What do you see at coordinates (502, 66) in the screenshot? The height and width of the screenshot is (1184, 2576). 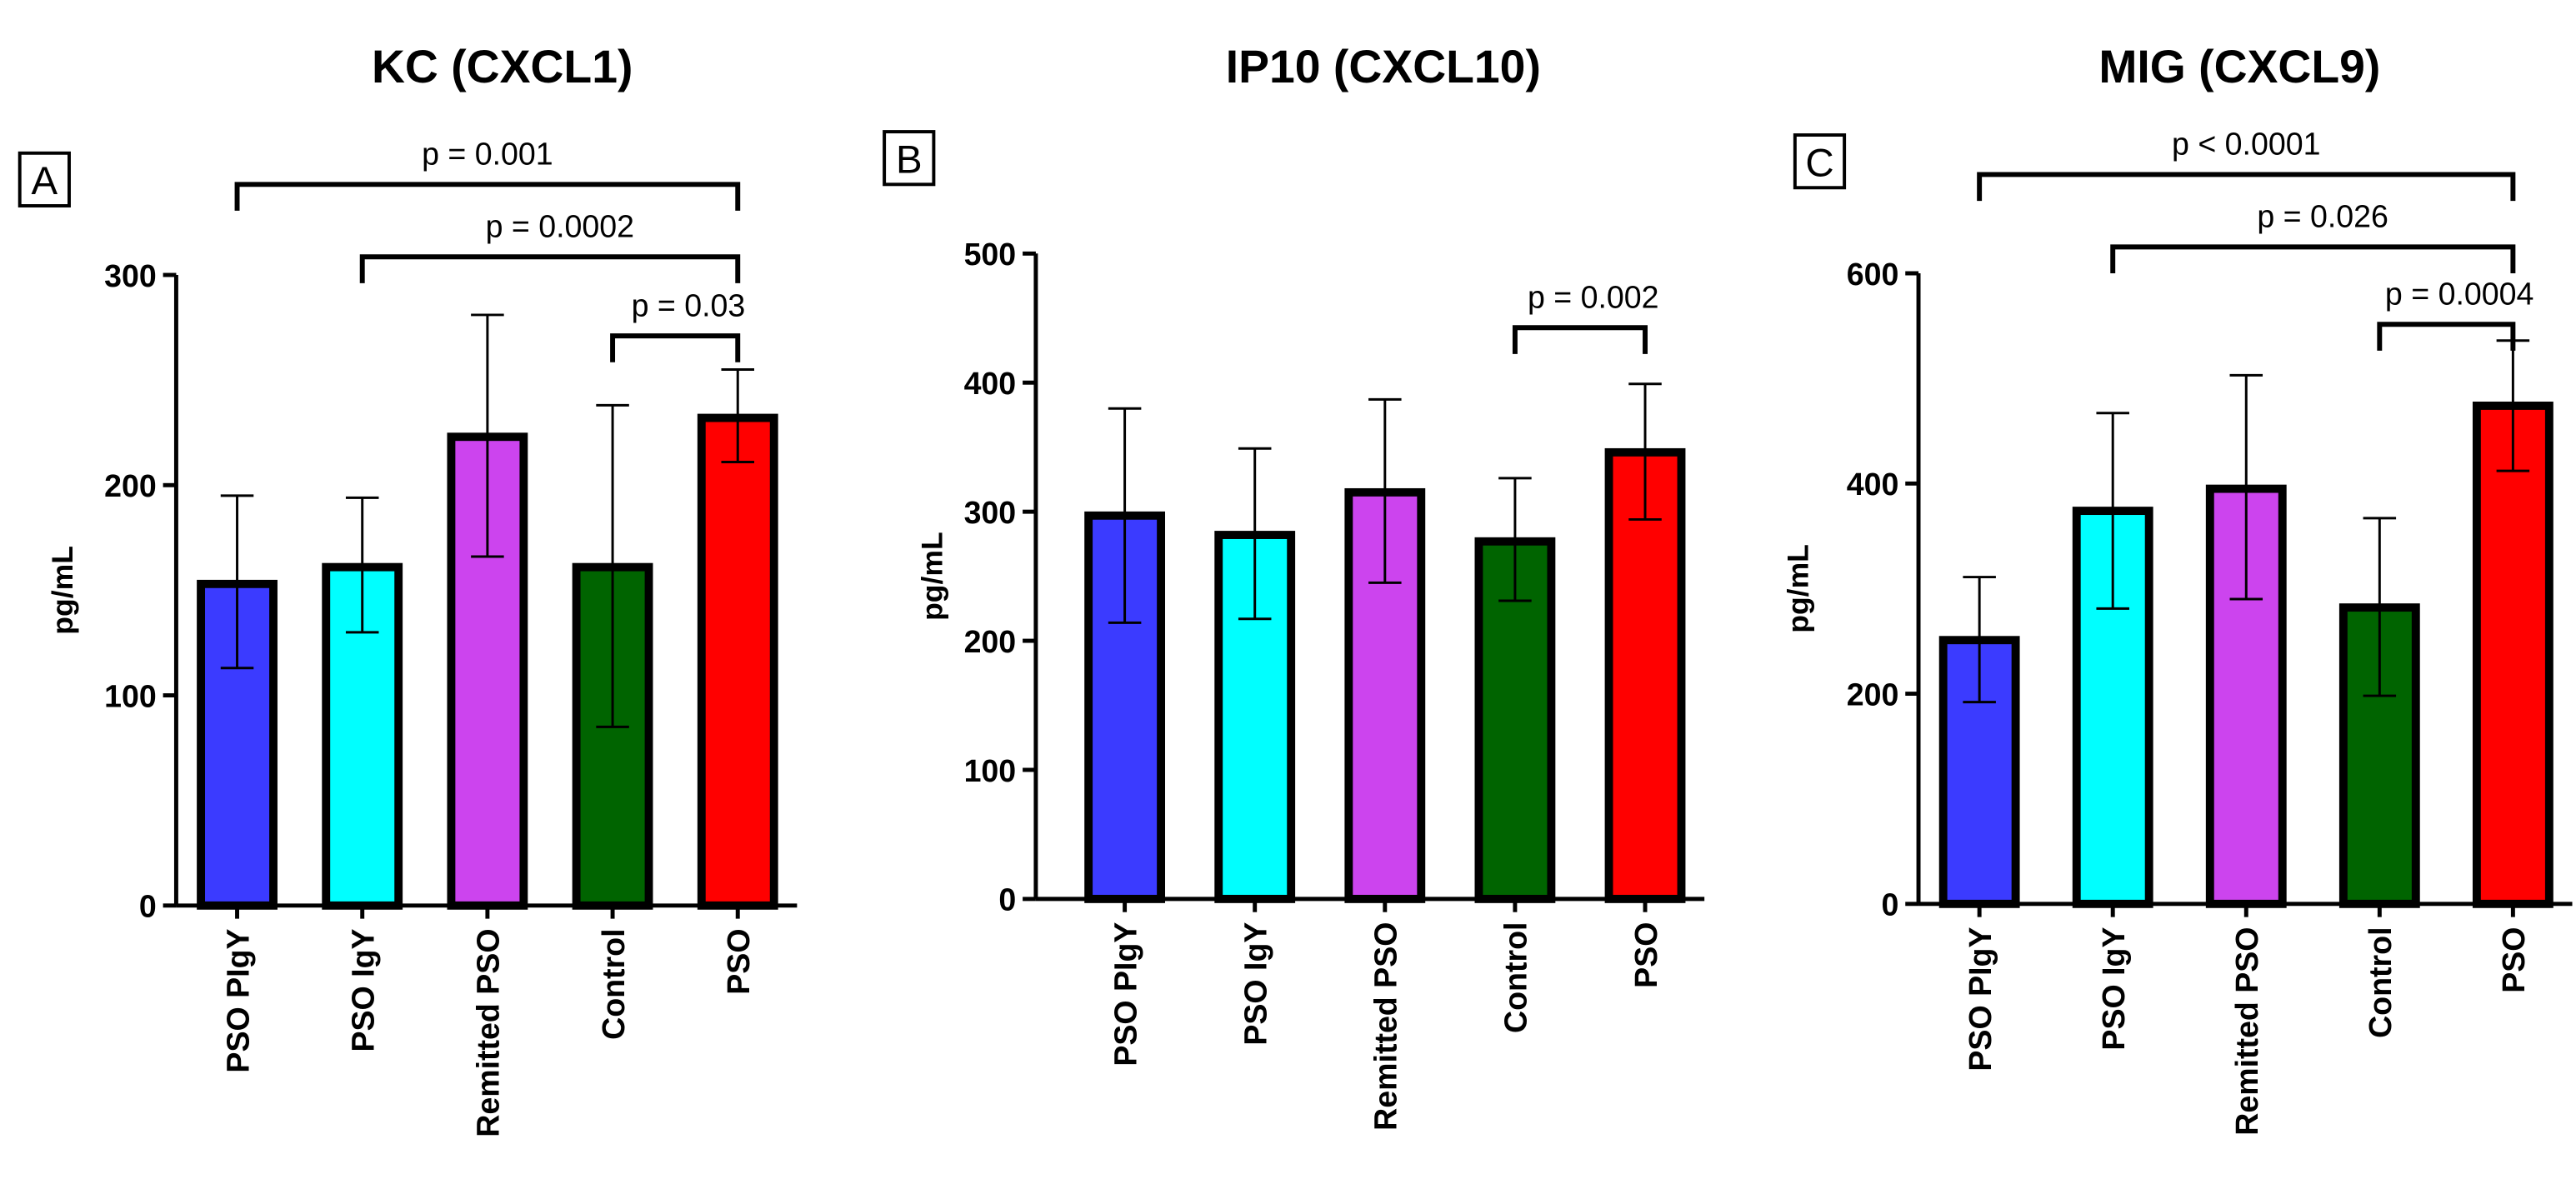 I see `chart-title: KC (CXCL1)` at bounding box center [502, 66].